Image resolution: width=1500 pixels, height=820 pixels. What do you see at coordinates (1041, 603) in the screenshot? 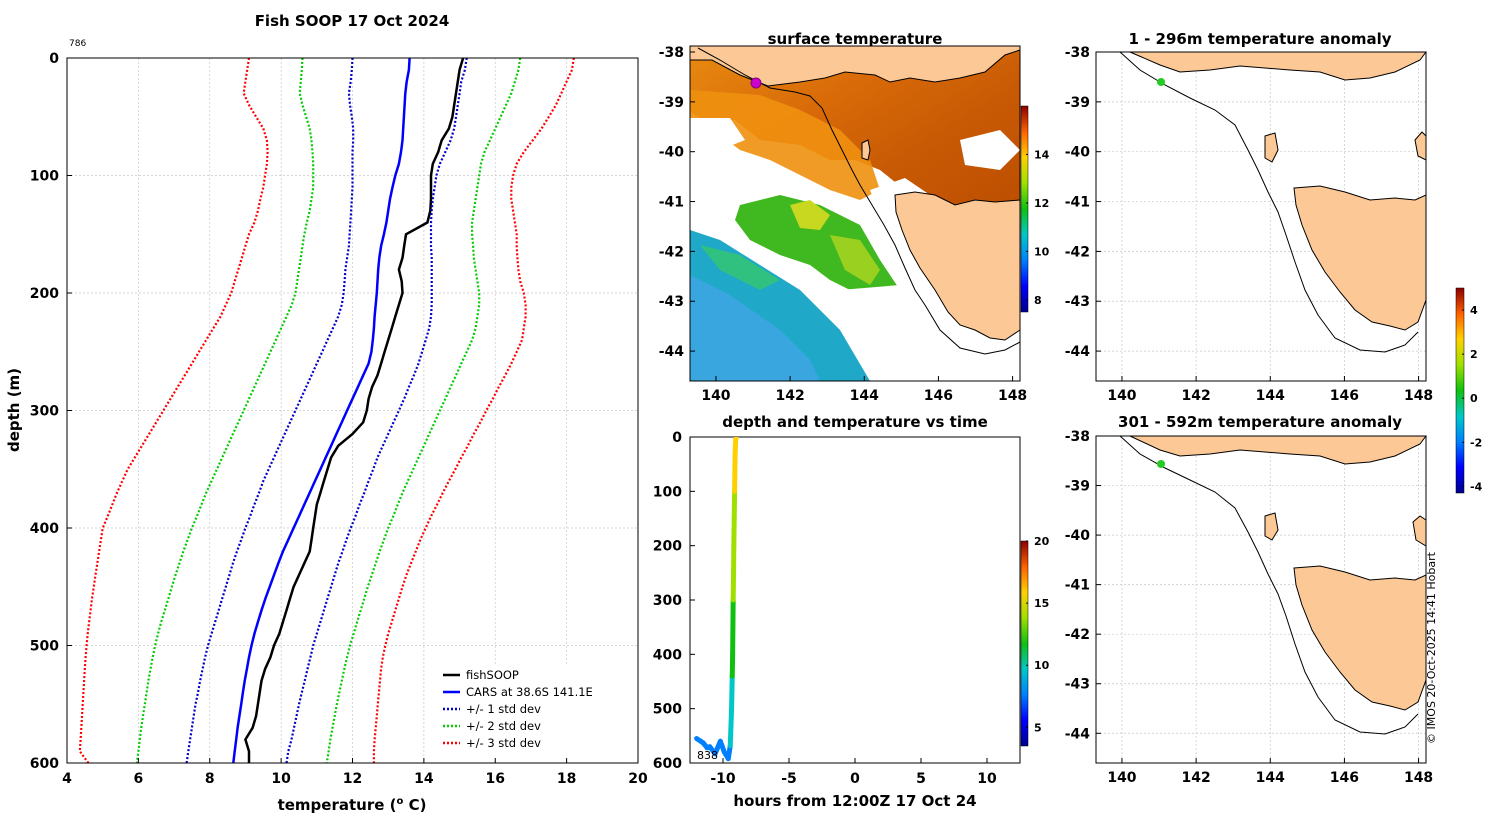
I see `colorbar-tick-label: 15` at bounding box center [1041, 603].